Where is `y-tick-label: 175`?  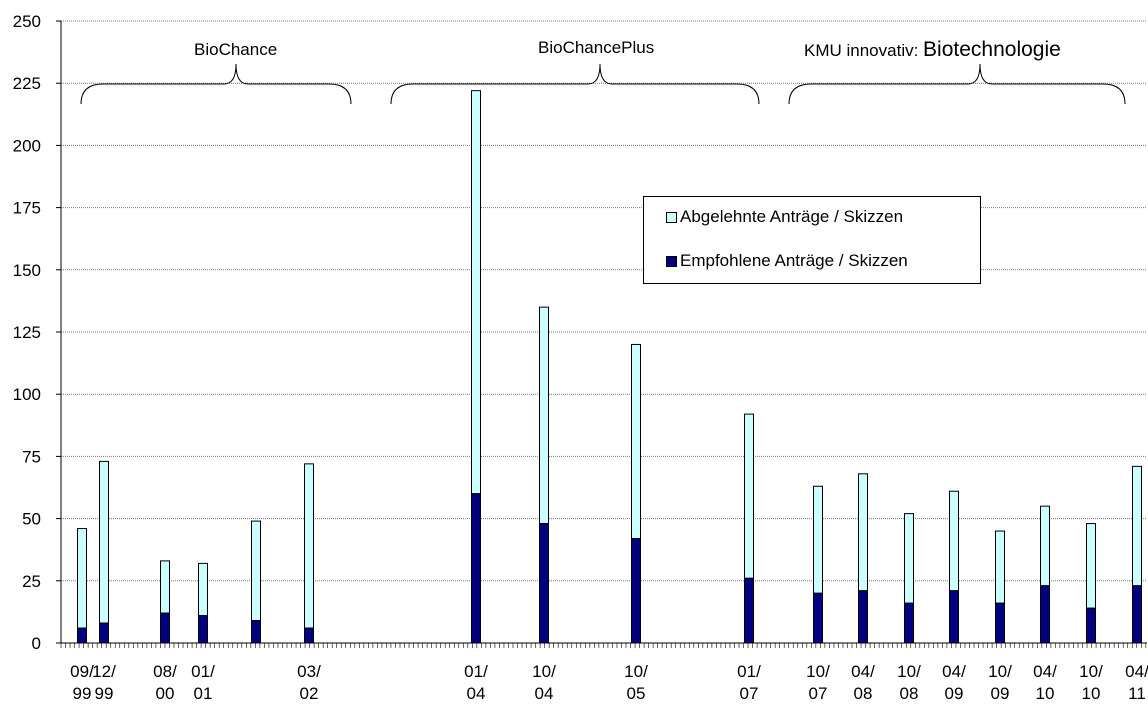
y-tick-label: 175 is located at coordinates (27, 208).